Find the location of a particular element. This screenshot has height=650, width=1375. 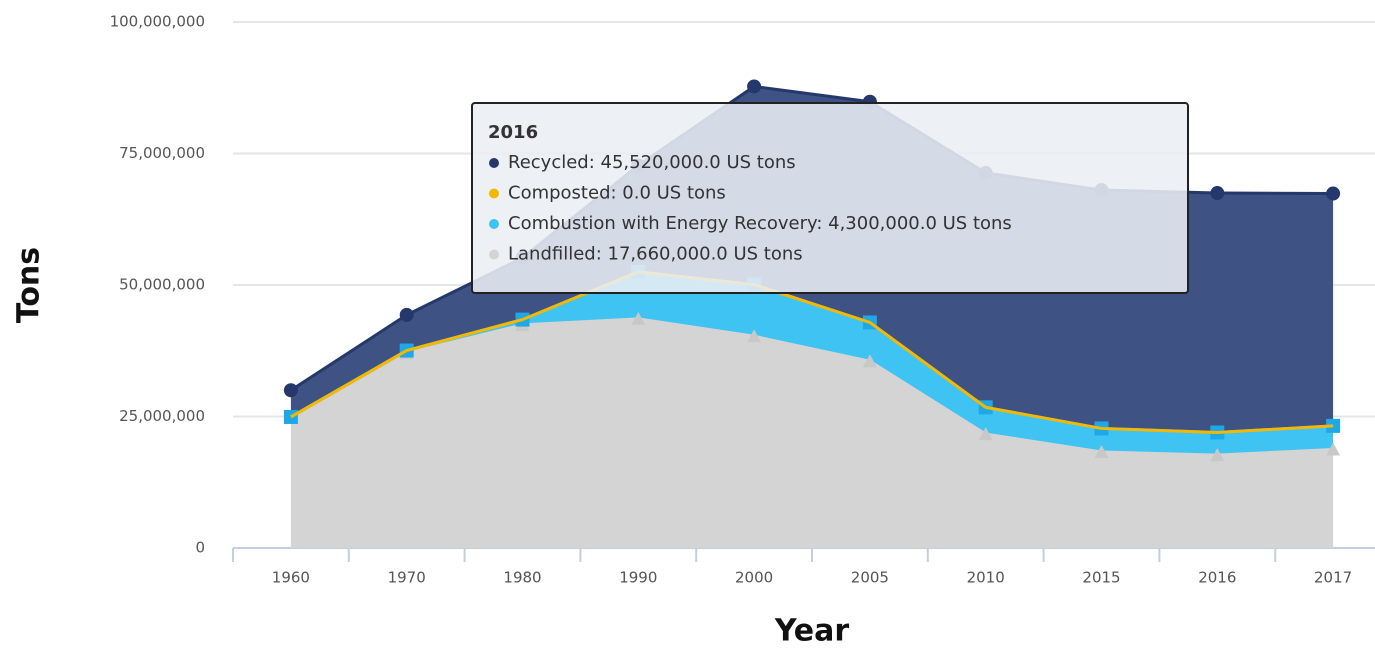

y-tick-label: 100,000,000 is located at coordinates (157, 22).